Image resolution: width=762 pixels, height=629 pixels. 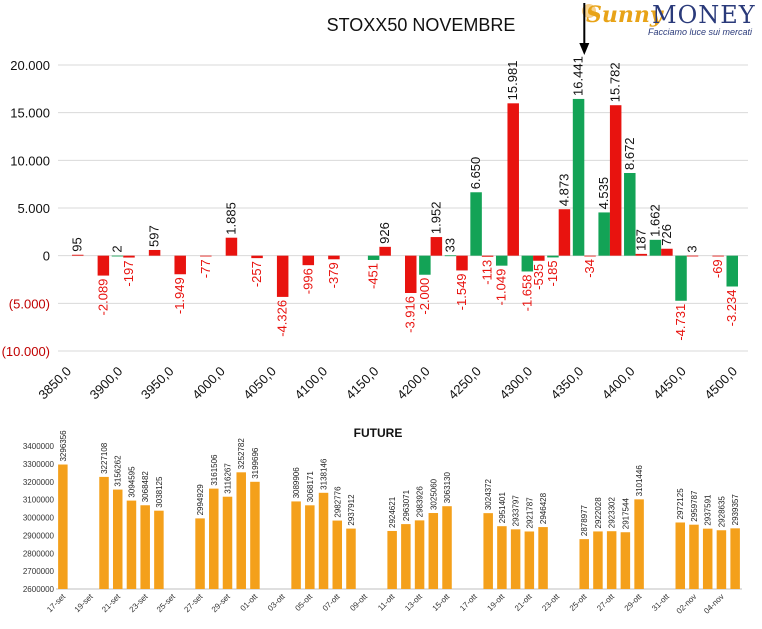 What do you see at coordinates (495, 602) in the screenshot?
I see `chart2-x-tick-label: 19-ott` at bounding box center [495, 602].